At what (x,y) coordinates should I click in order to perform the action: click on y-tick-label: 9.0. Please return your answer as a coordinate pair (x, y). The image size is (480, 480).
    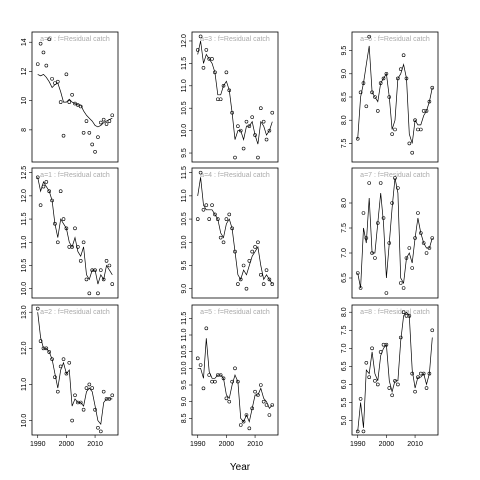
    Looking at the image, I should click on (184, 289).